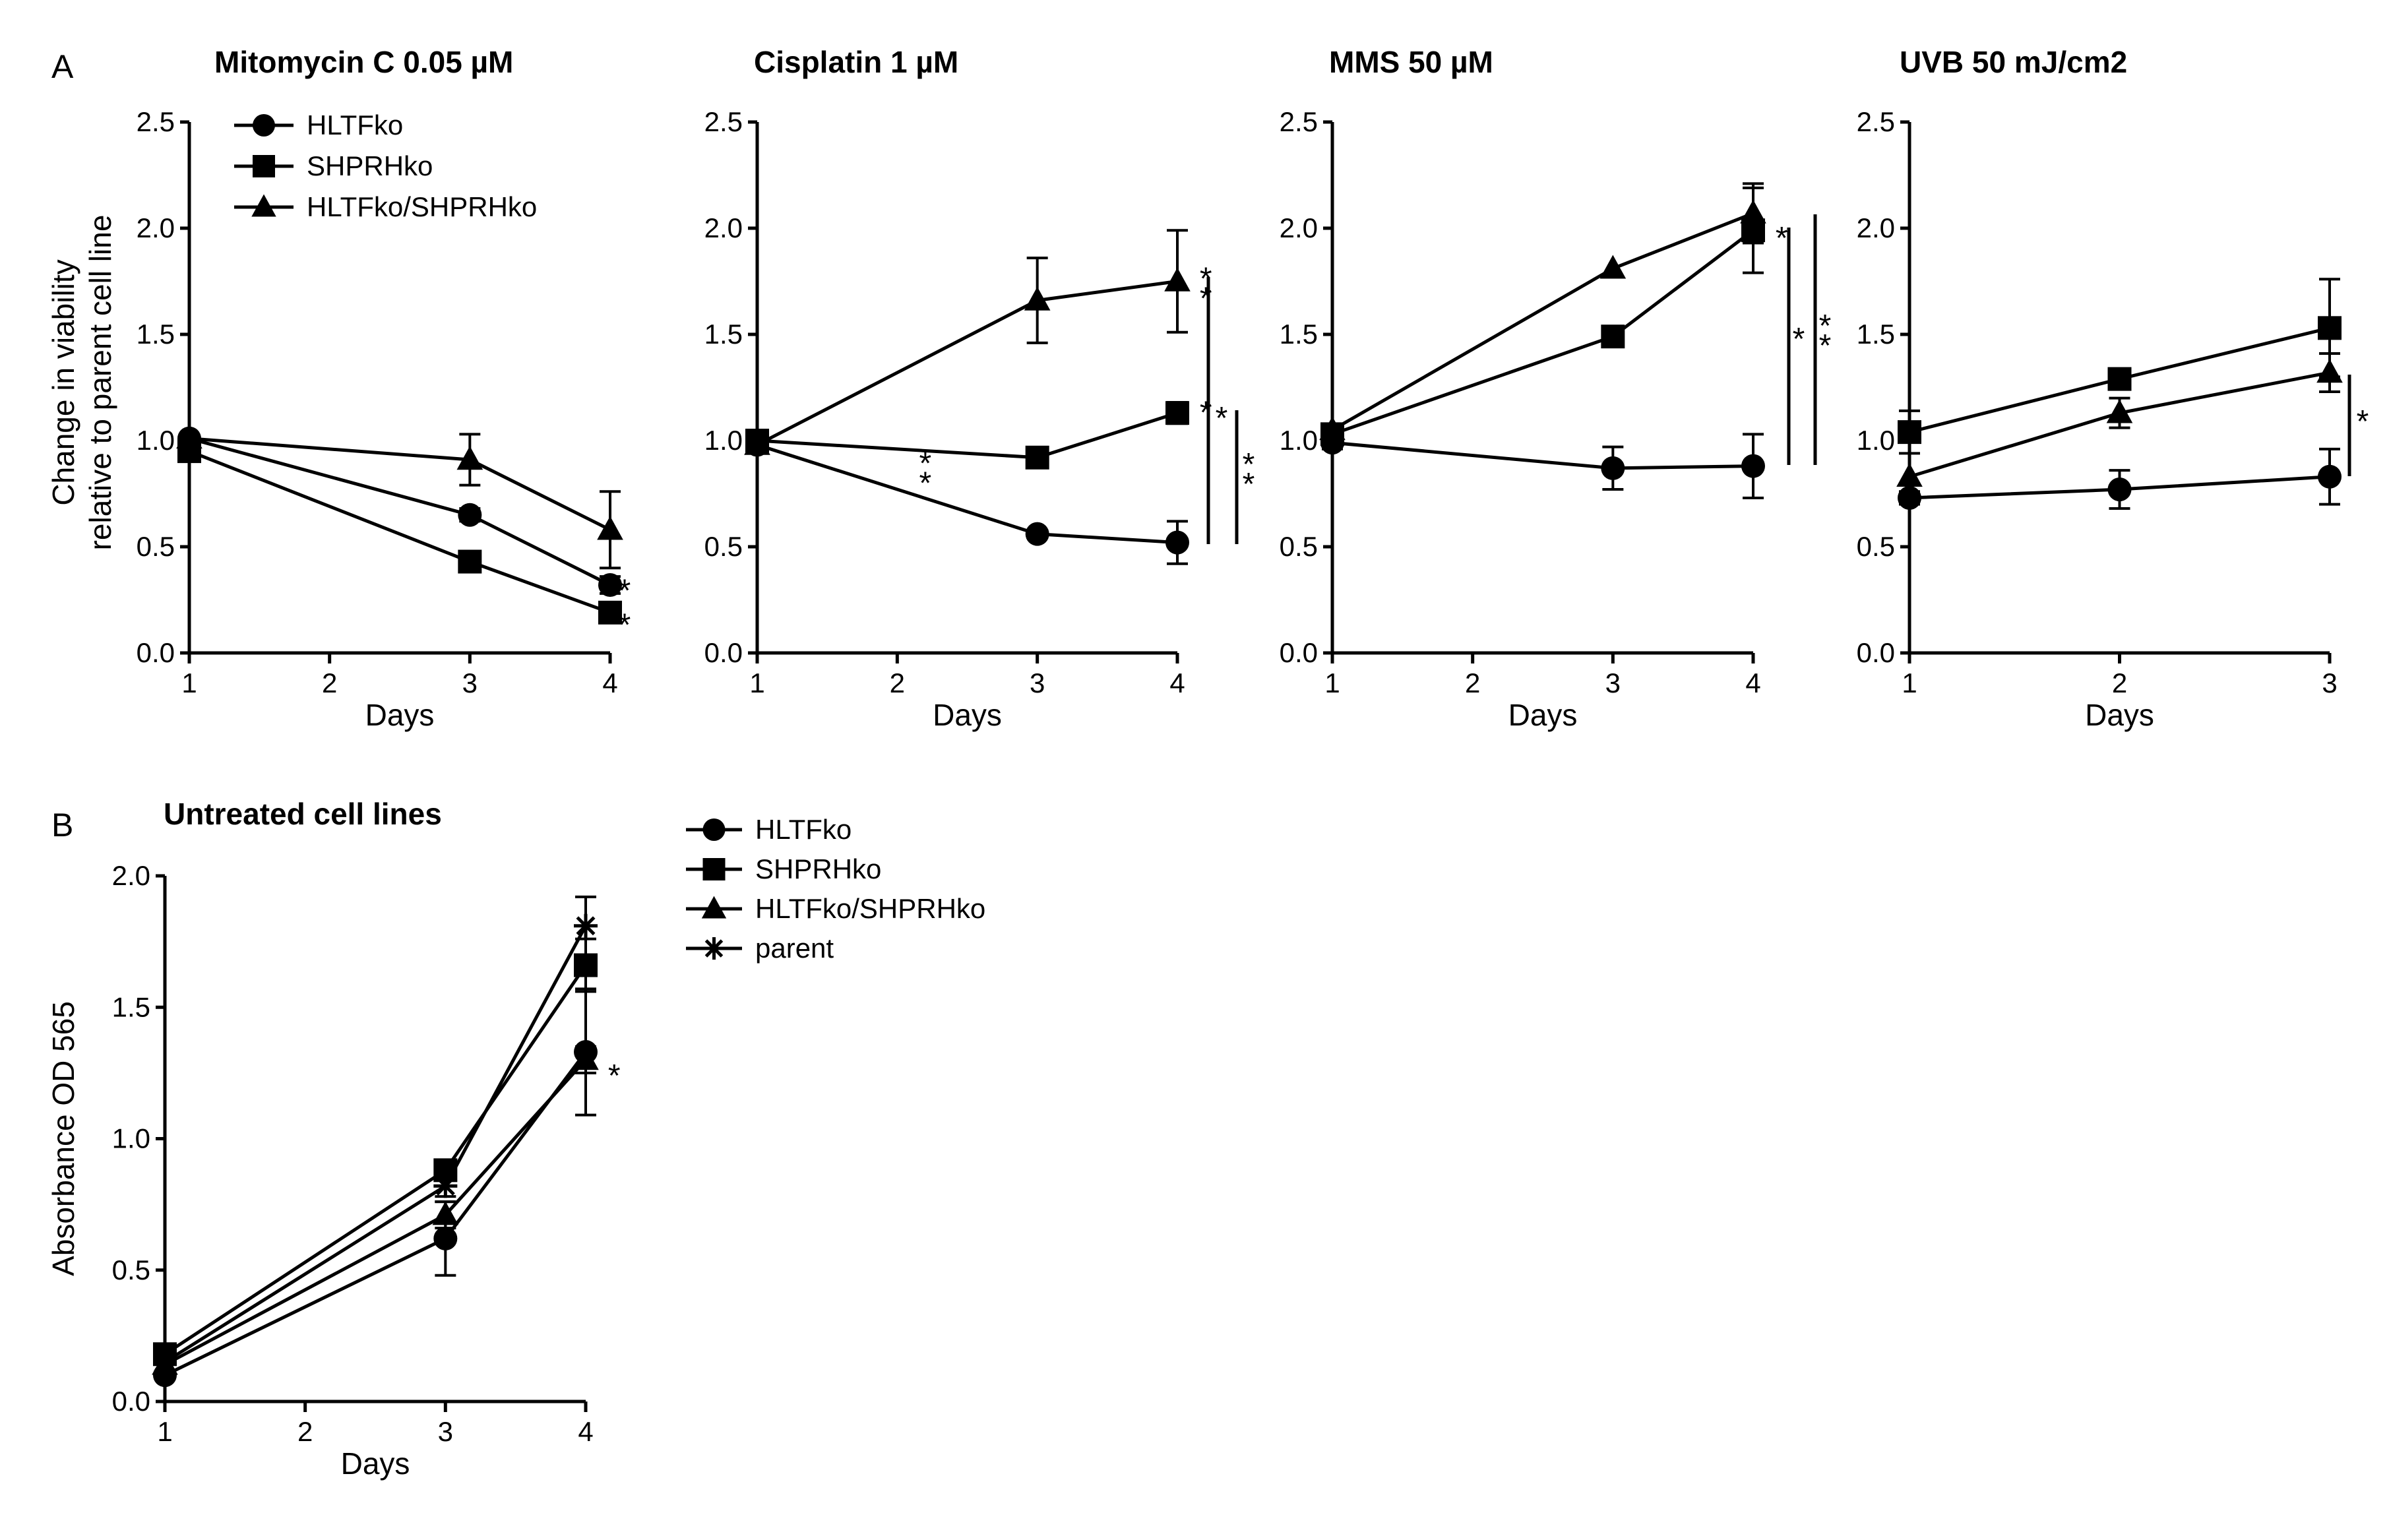 This screenshot has height=1540, width=2389. I want to click on chart-4-y-tick-label: 1.0, so click(131, 1138).